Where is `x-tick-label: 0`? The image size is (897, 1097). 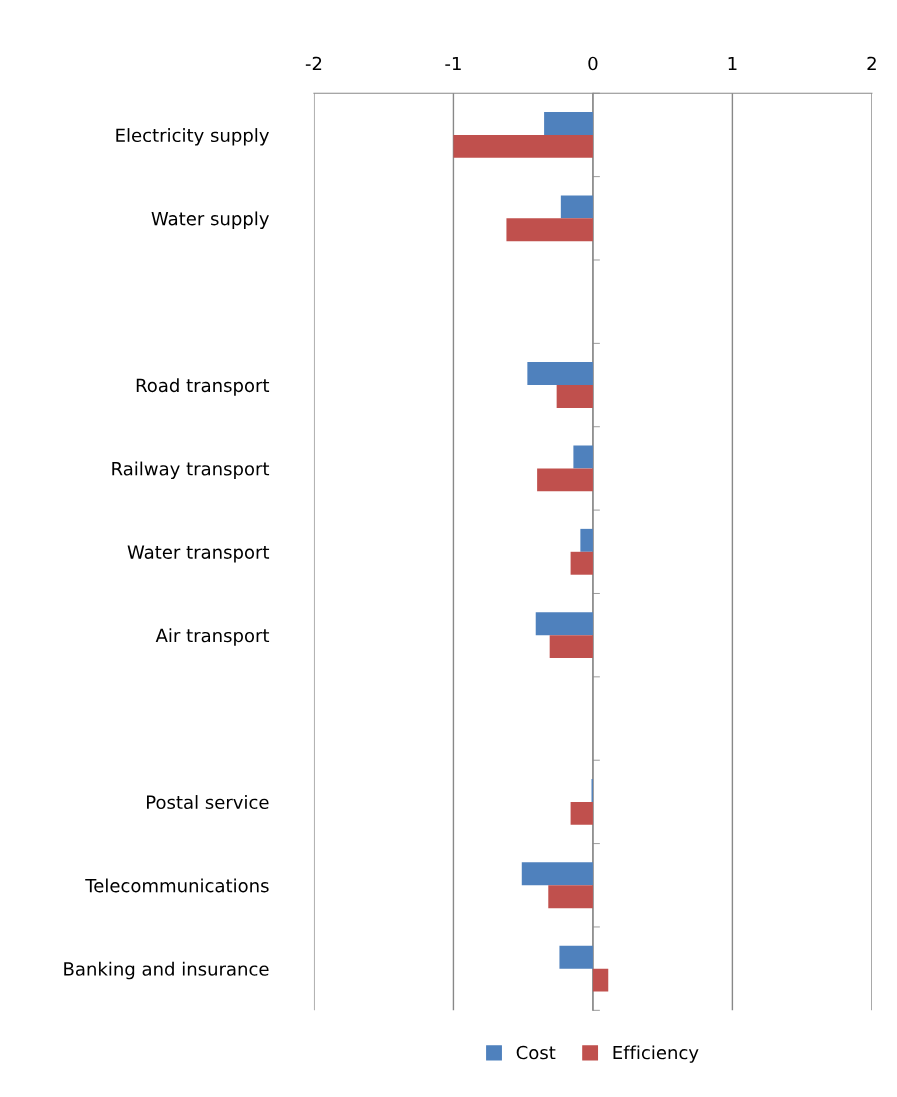 x-tick-label: 0 is located at coordinates (593, 63).